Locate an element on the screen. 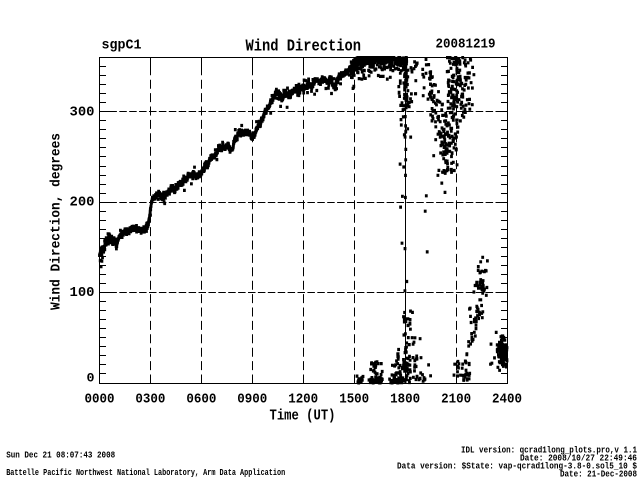 This screenshot has width=640, height=485. svg-text: 1500 is located at coordinates (354, 400).